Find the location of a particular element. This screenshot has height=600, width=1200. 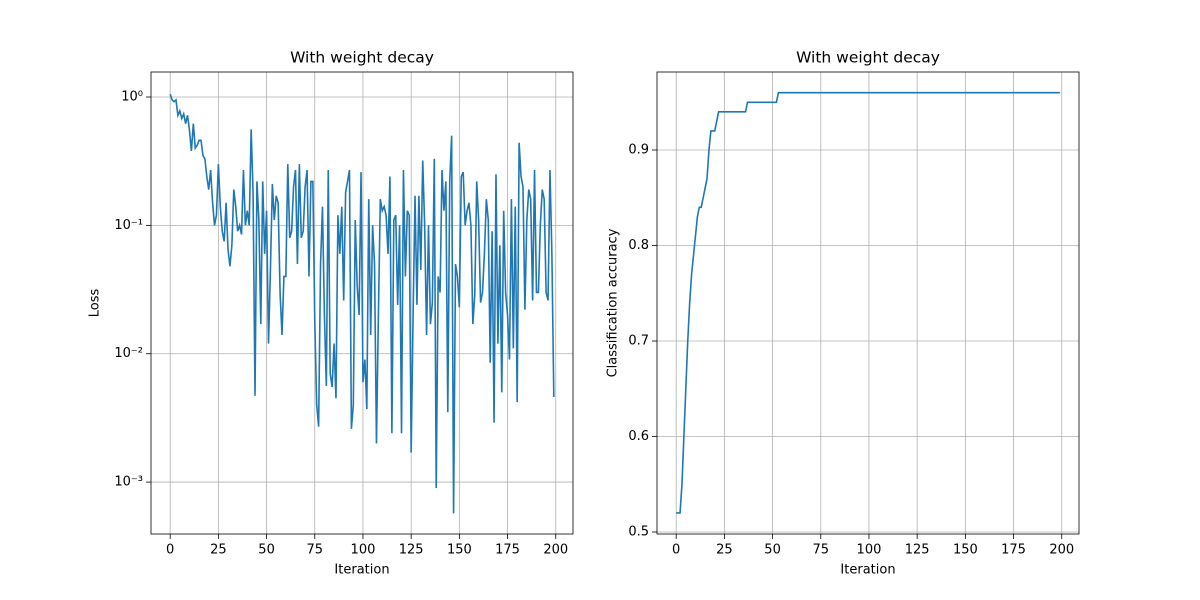

y-tick-label: 0.7 is located at coordinates (638, 341).